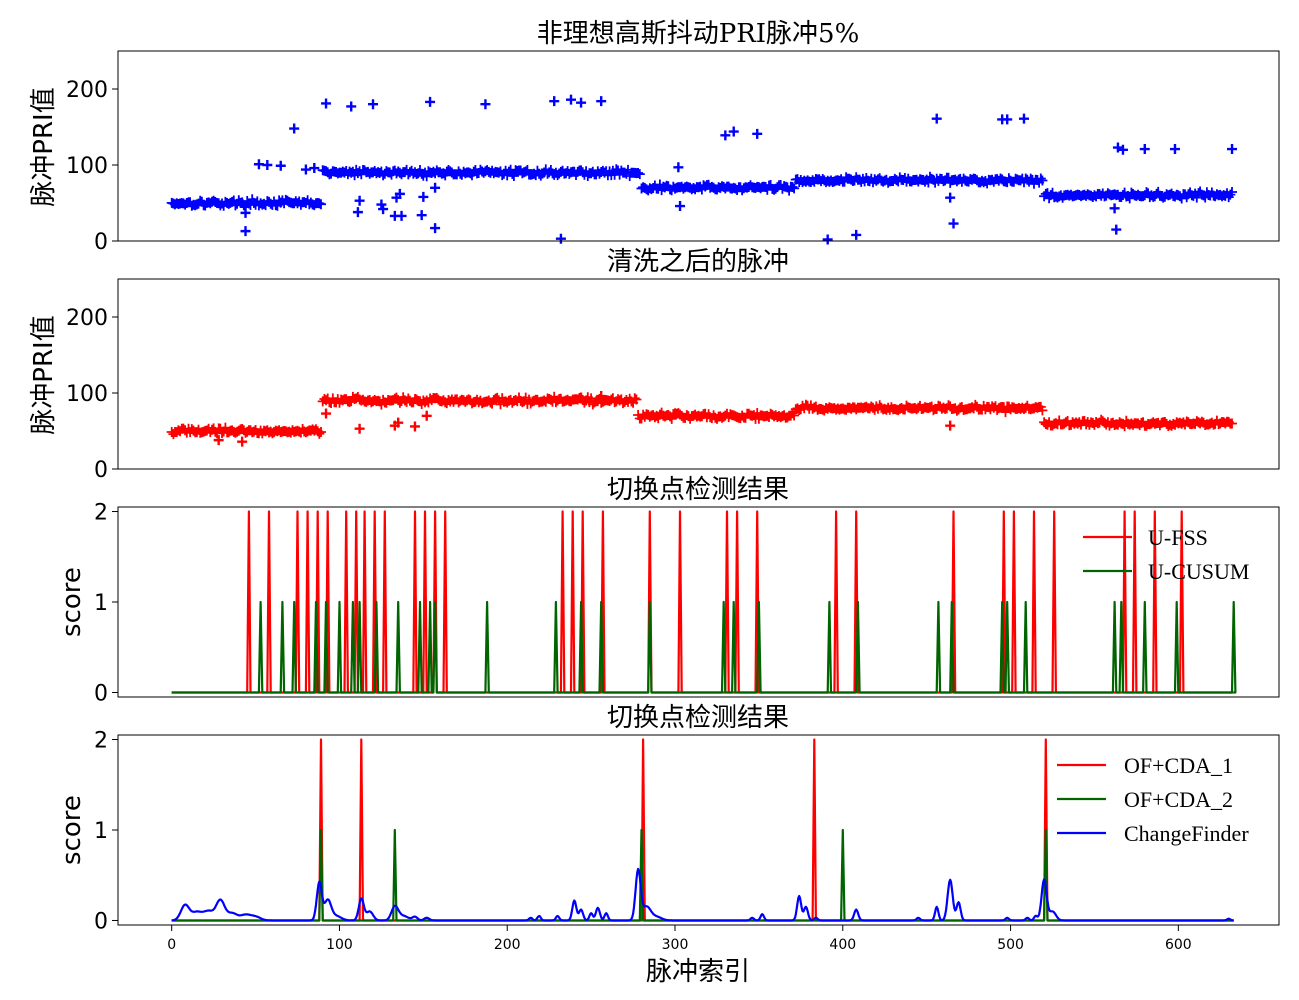  Describe the element at coordinates (698, 490) in the screenshot. I see `panel-3-title: 切换点检测结果` at that location.